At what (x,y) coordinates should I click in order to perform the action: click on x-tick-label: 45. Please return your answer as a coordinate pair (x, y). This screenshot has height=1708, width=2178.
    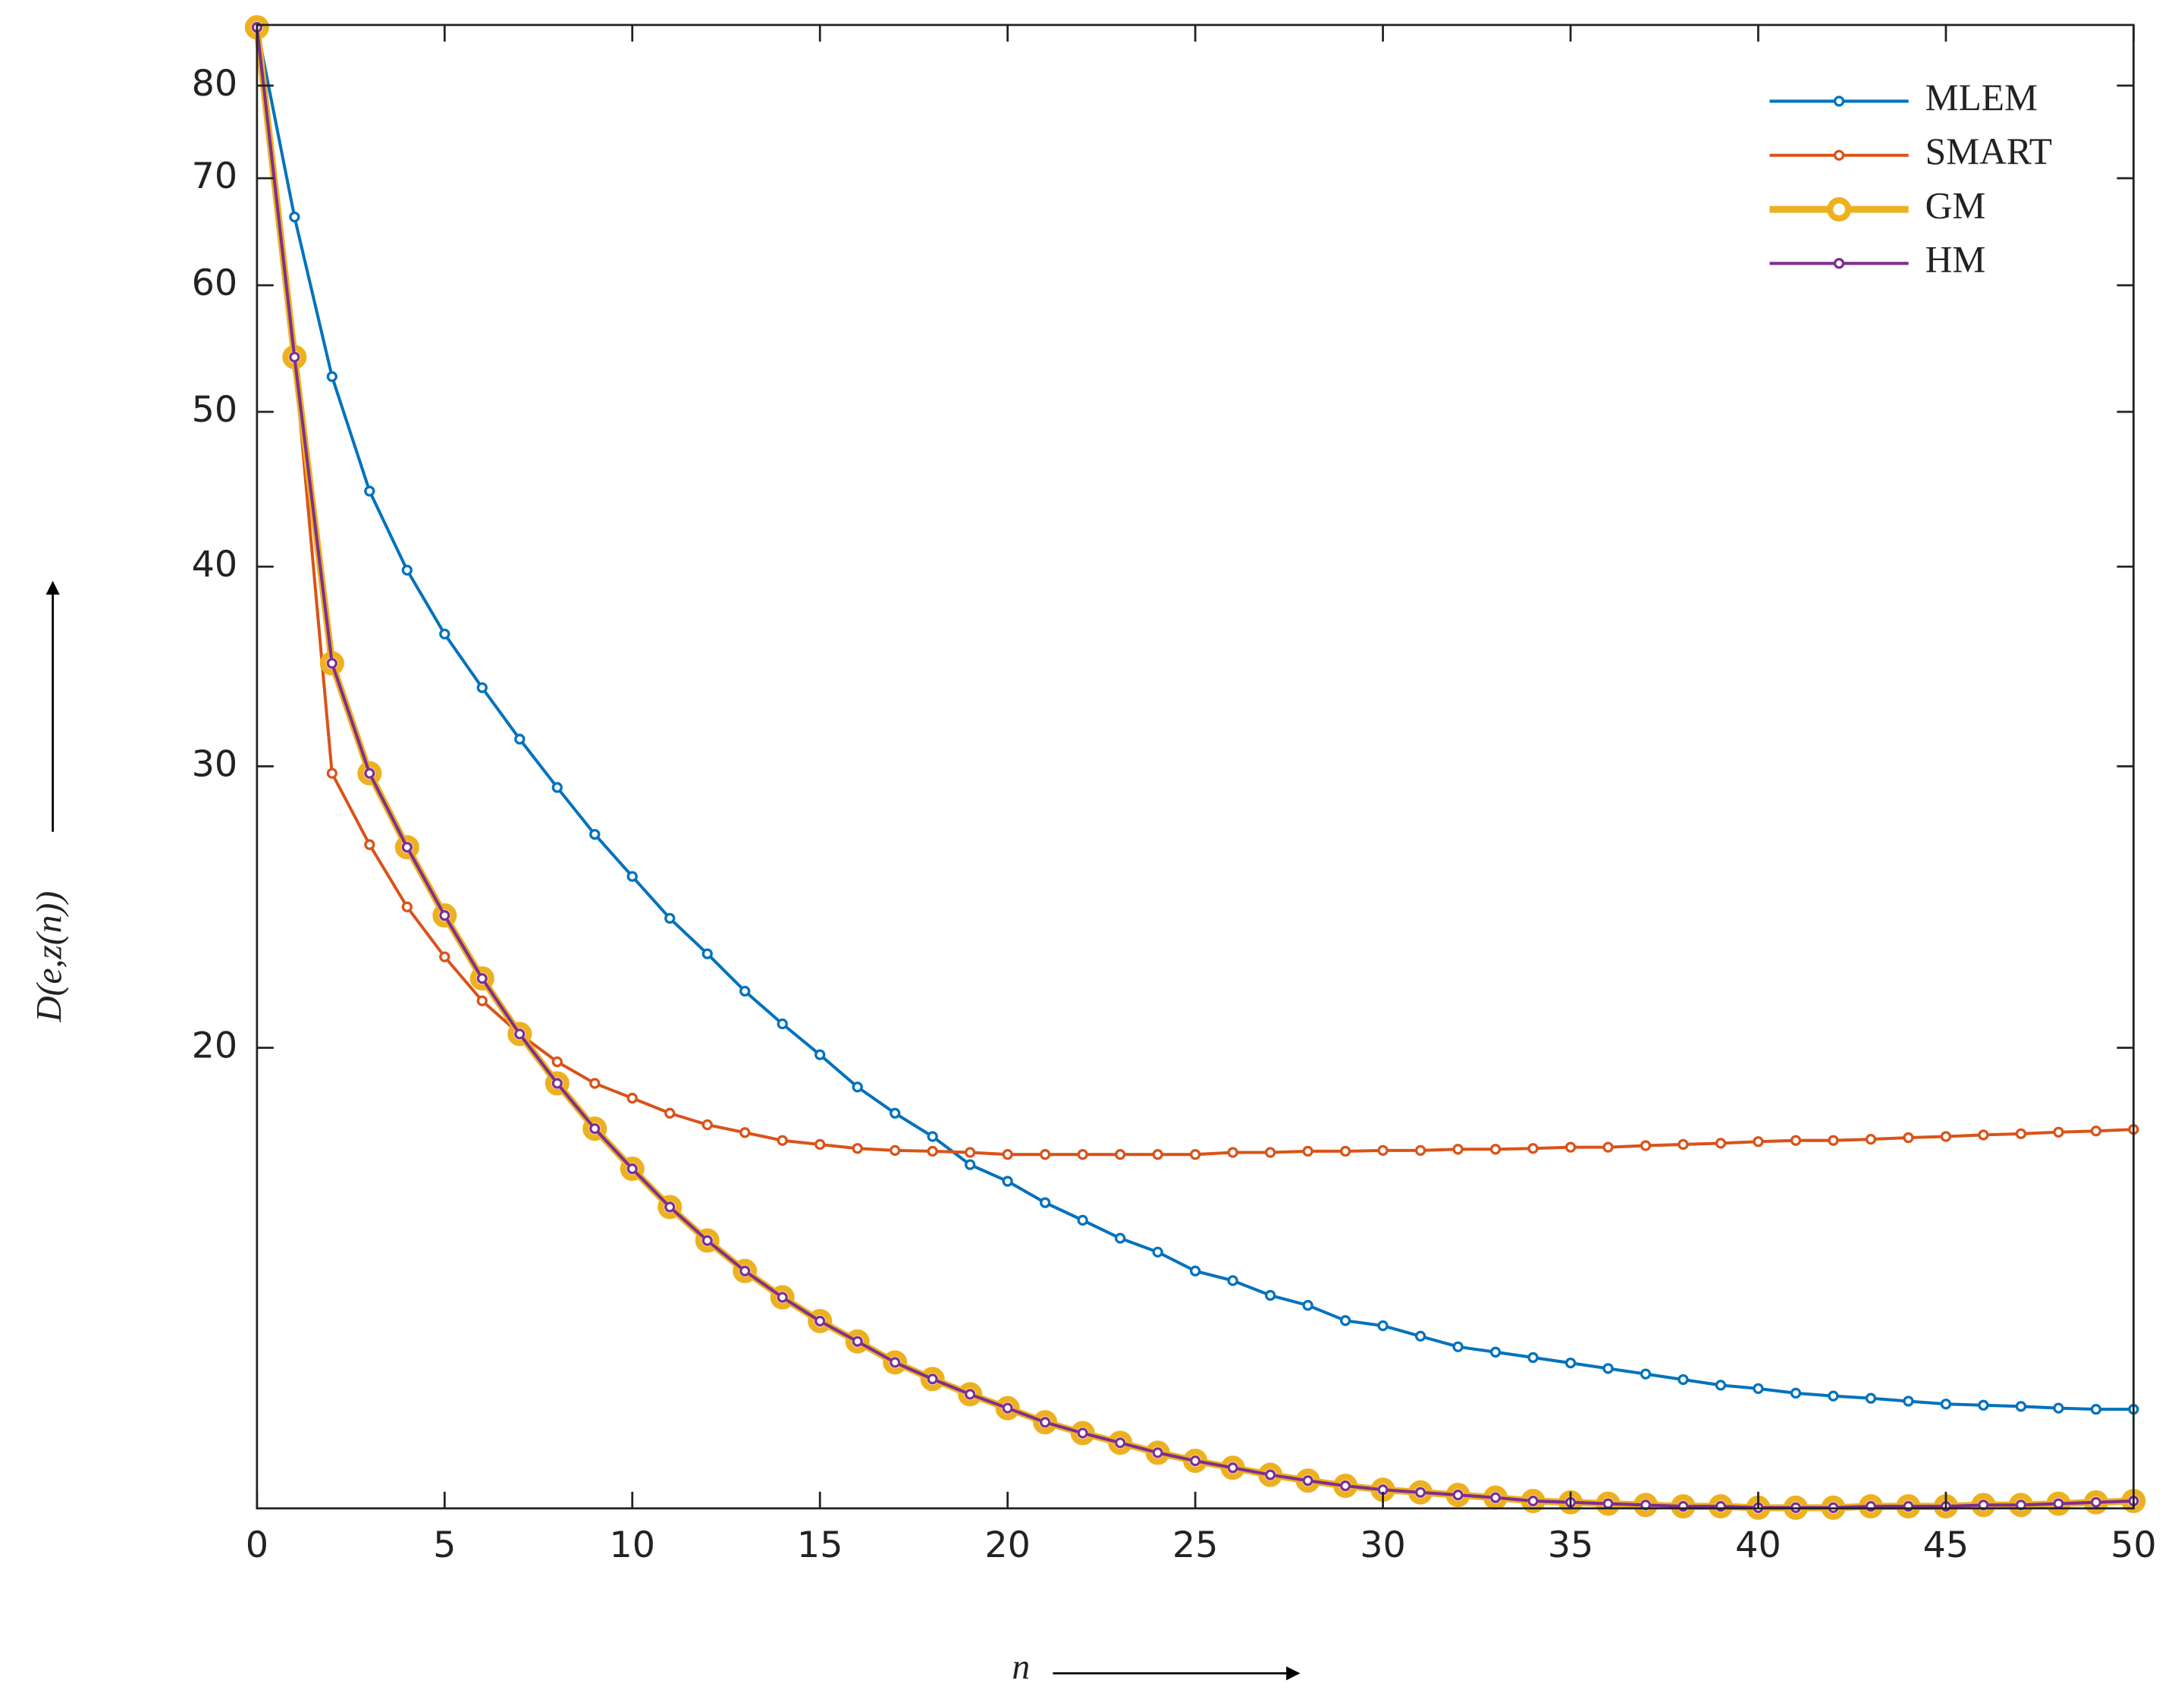
    Looking at the image, I should click on (1946, 1545).